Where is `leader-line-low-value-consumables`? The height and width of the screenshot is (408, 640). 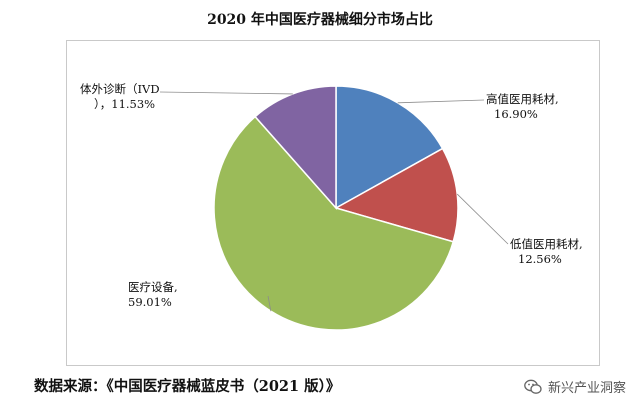 leader-line-low-value-consumables is located at coordinates (482, 219).